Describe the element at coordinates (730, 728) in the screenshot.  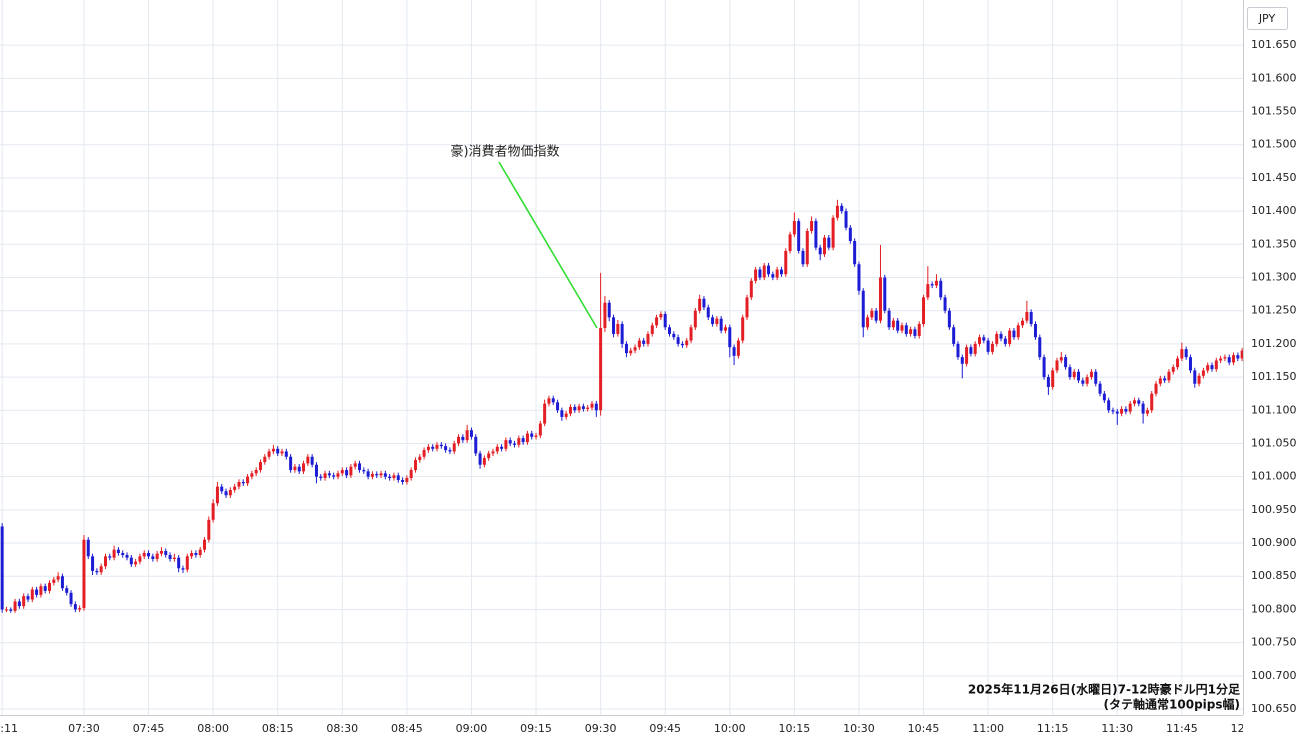
I see `x-tick-label: 10:00` at that location.